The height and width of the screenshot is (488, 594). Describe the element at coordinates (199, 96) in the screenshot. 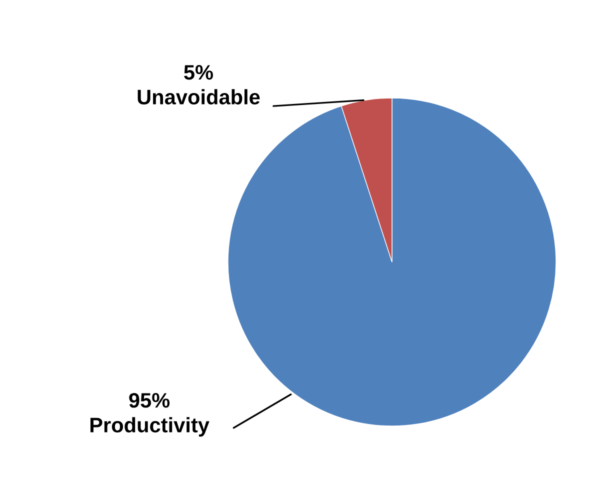

I see `slice-label: Unavoidable` at that location.